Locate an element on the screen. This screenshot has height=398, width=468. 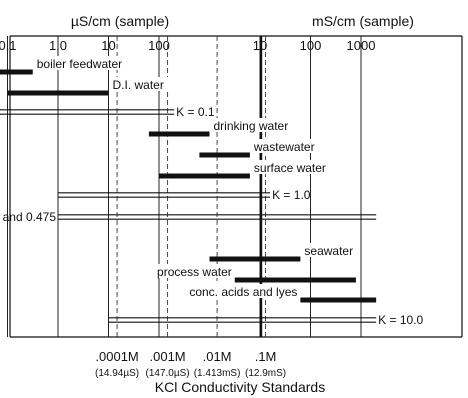
range-bar-label: surface water is located at coordinates (290, 168).